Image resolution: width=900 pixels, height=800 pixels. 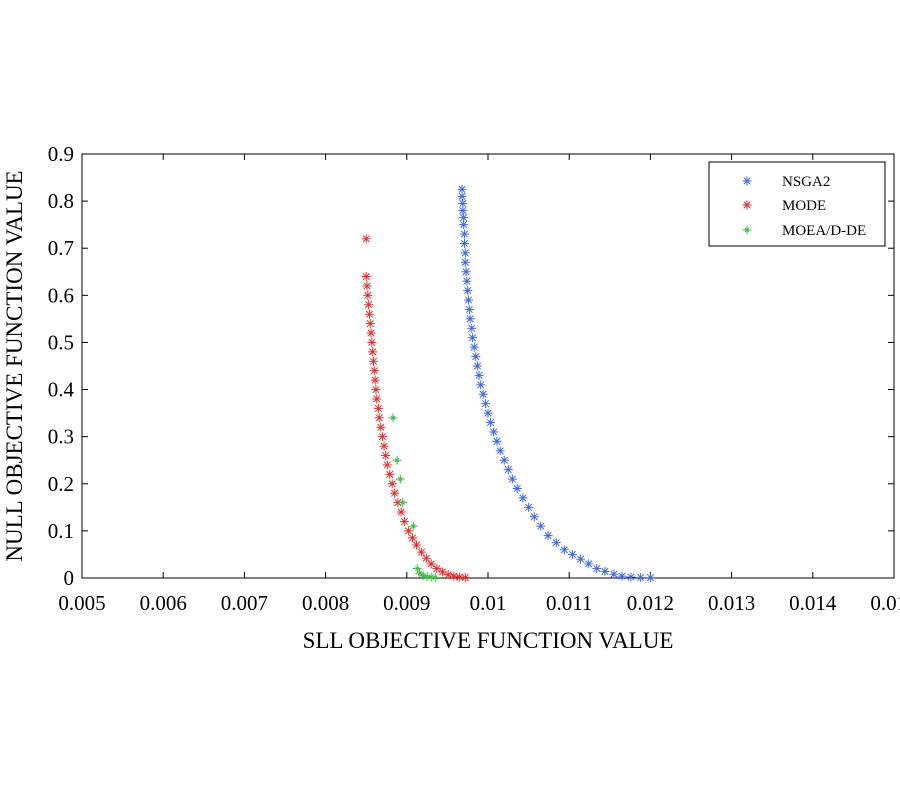 What do you see at coordinates (61, 390) in the screenshot?
I see `y-tick-label: 0.4` at bounding box center [61, 390].